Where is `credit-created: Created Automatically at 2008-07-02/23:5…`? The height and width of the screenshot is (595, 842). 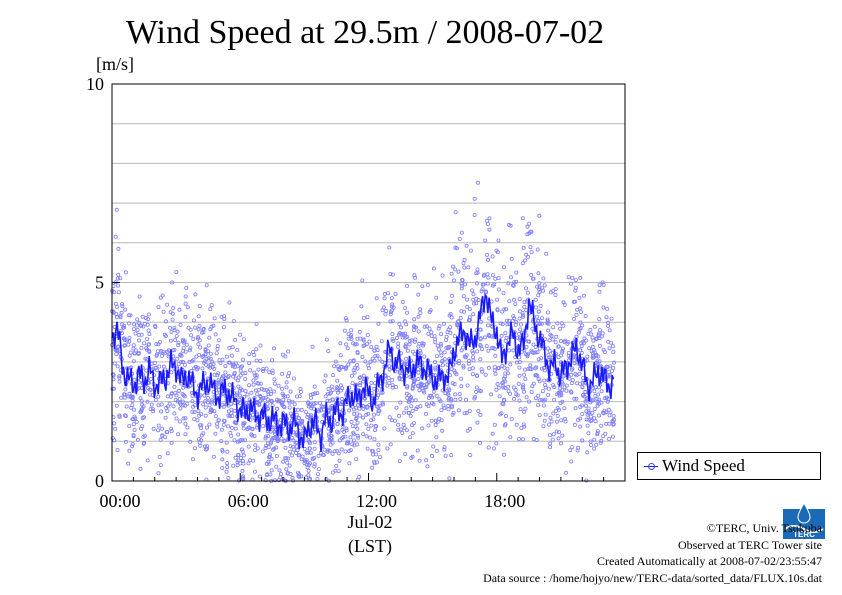 credit-created: Created Automatically at 2008-07-02/23:5… is located at coordinates (709, 561).